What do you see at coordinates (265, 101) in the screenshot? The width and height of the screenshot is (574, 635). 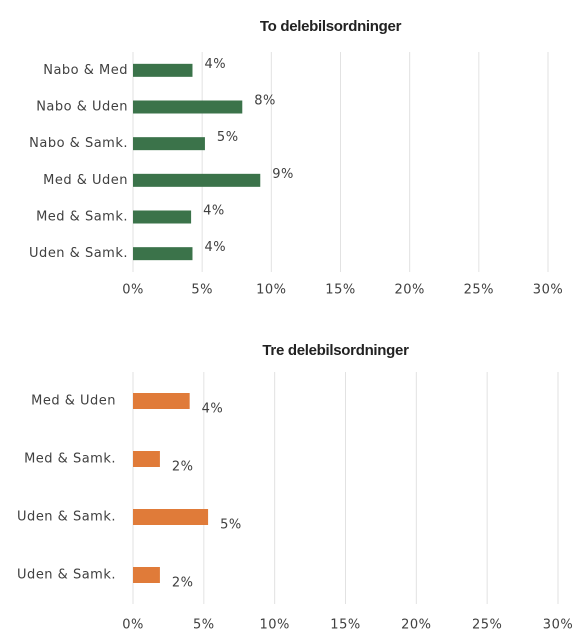 I see `value-label: 8%` at bounding box center [265, 101].